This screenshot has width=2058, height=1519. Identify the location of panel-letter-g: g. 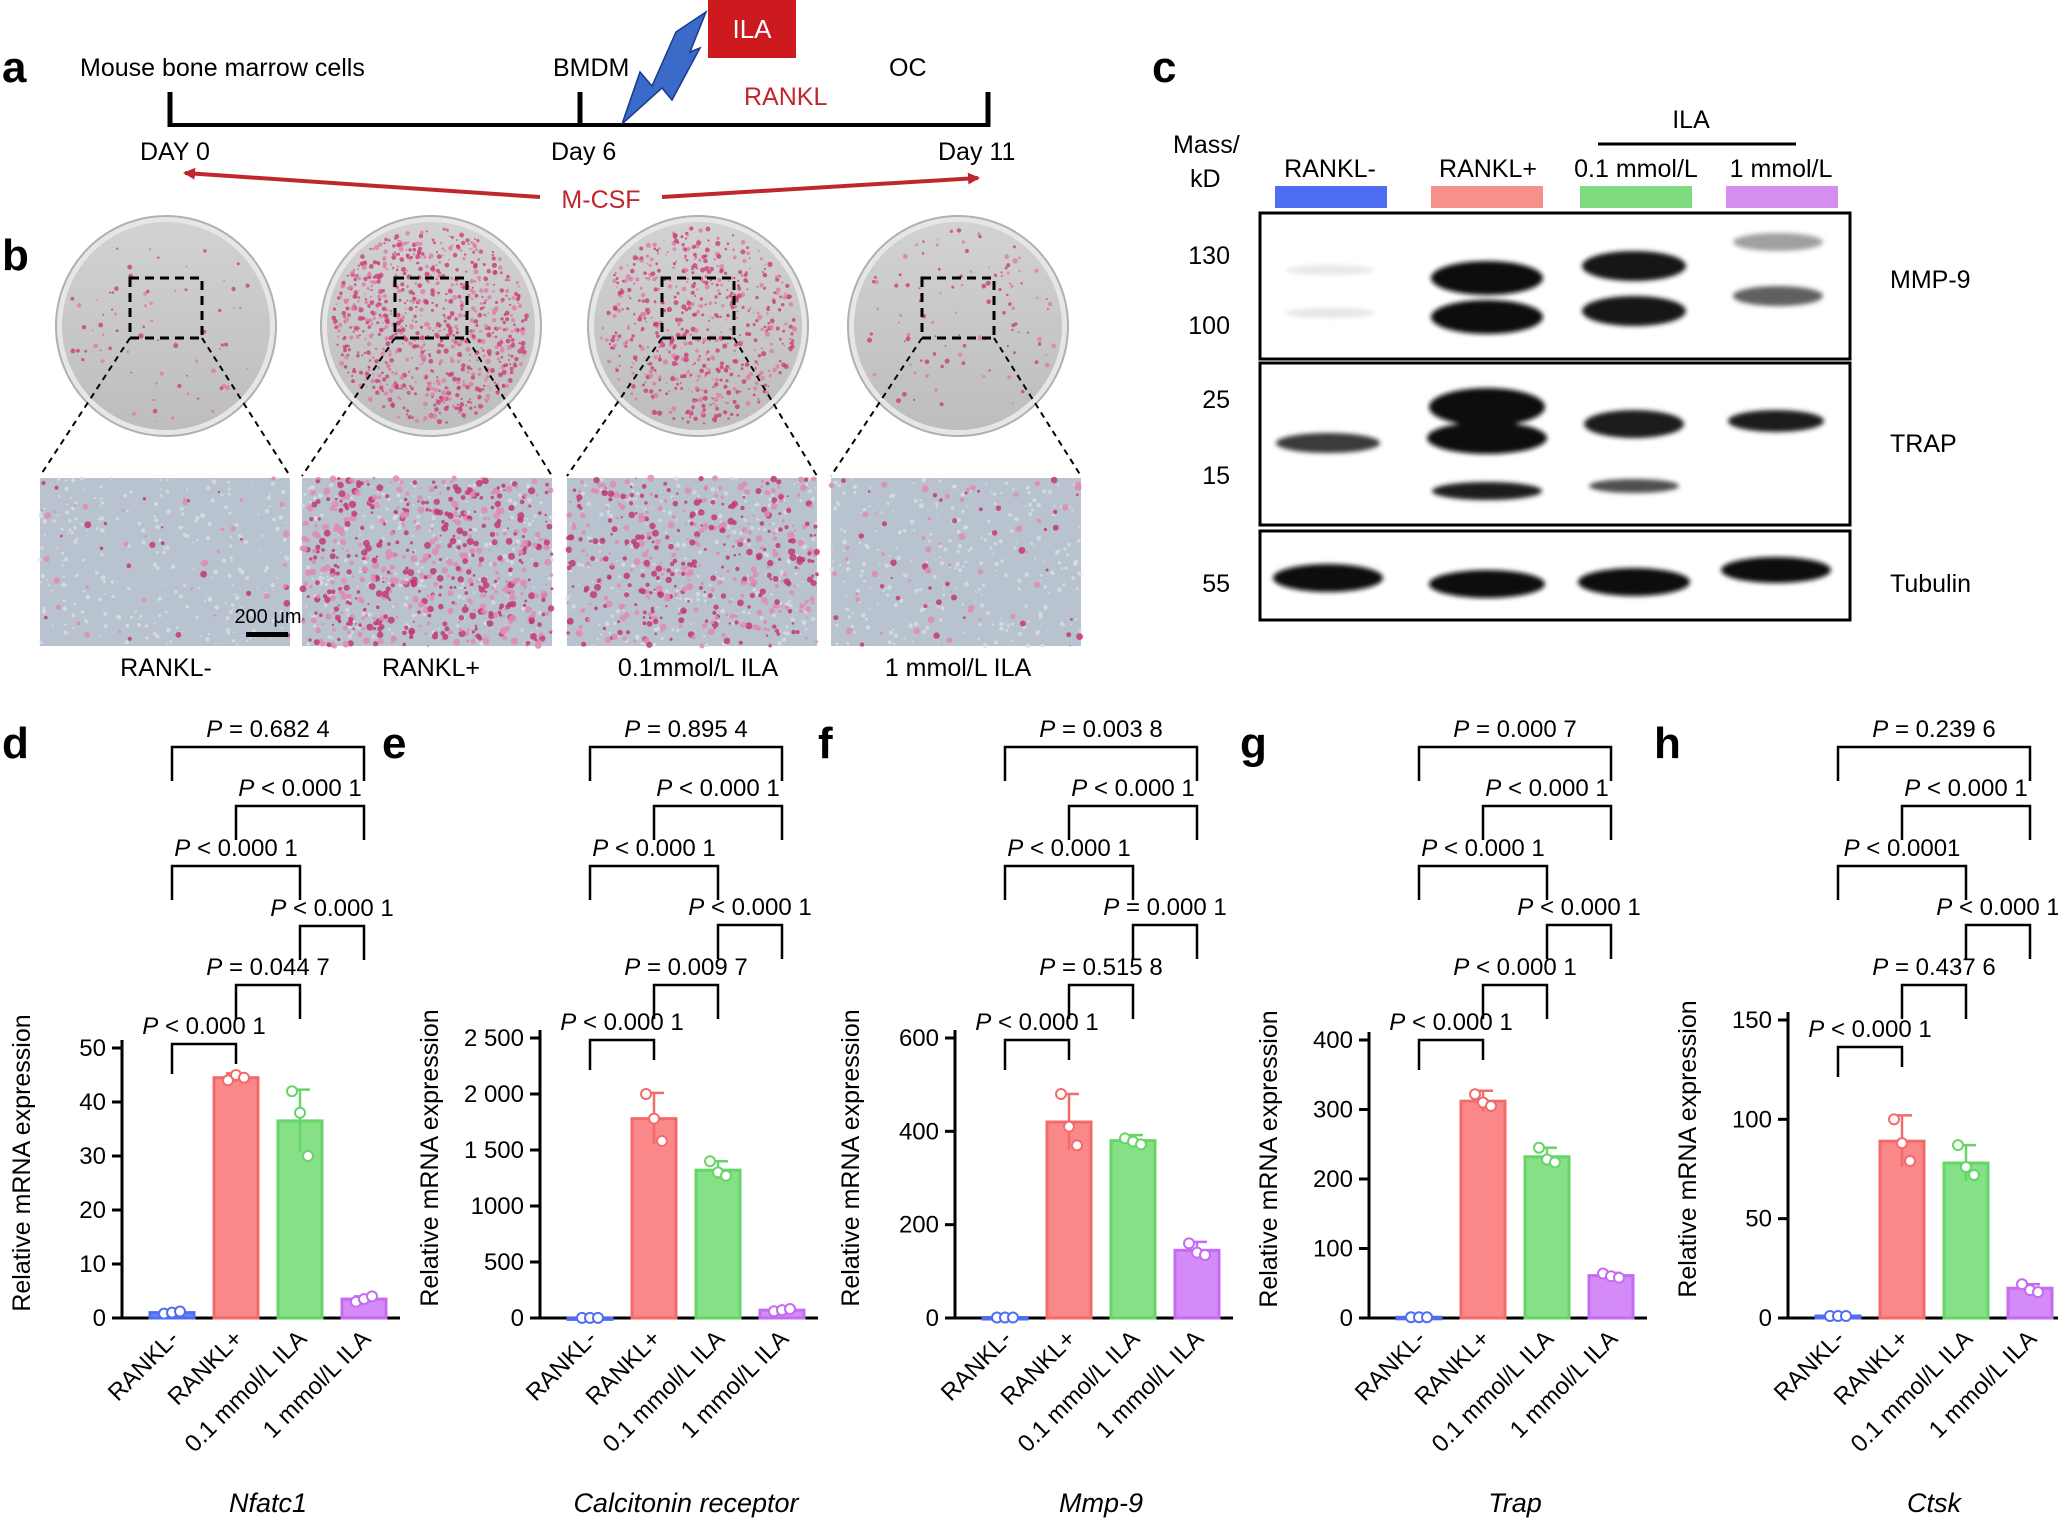
(1253, 743).